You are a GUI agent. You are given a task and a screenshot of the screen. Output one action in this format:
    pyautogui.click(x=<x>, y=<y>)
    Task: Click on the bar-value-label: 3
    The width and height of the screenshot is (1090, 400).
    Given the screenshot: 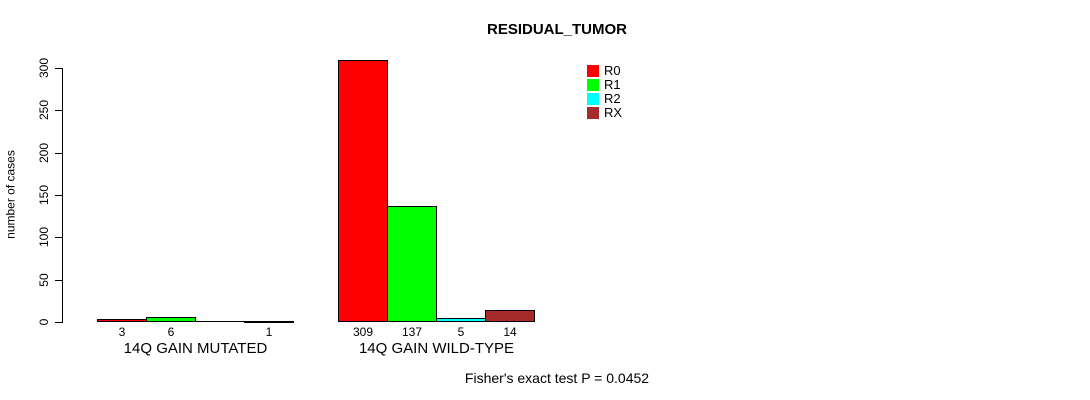 What is the action you would take?
    pyautogui.click(x=122, y=332)
    